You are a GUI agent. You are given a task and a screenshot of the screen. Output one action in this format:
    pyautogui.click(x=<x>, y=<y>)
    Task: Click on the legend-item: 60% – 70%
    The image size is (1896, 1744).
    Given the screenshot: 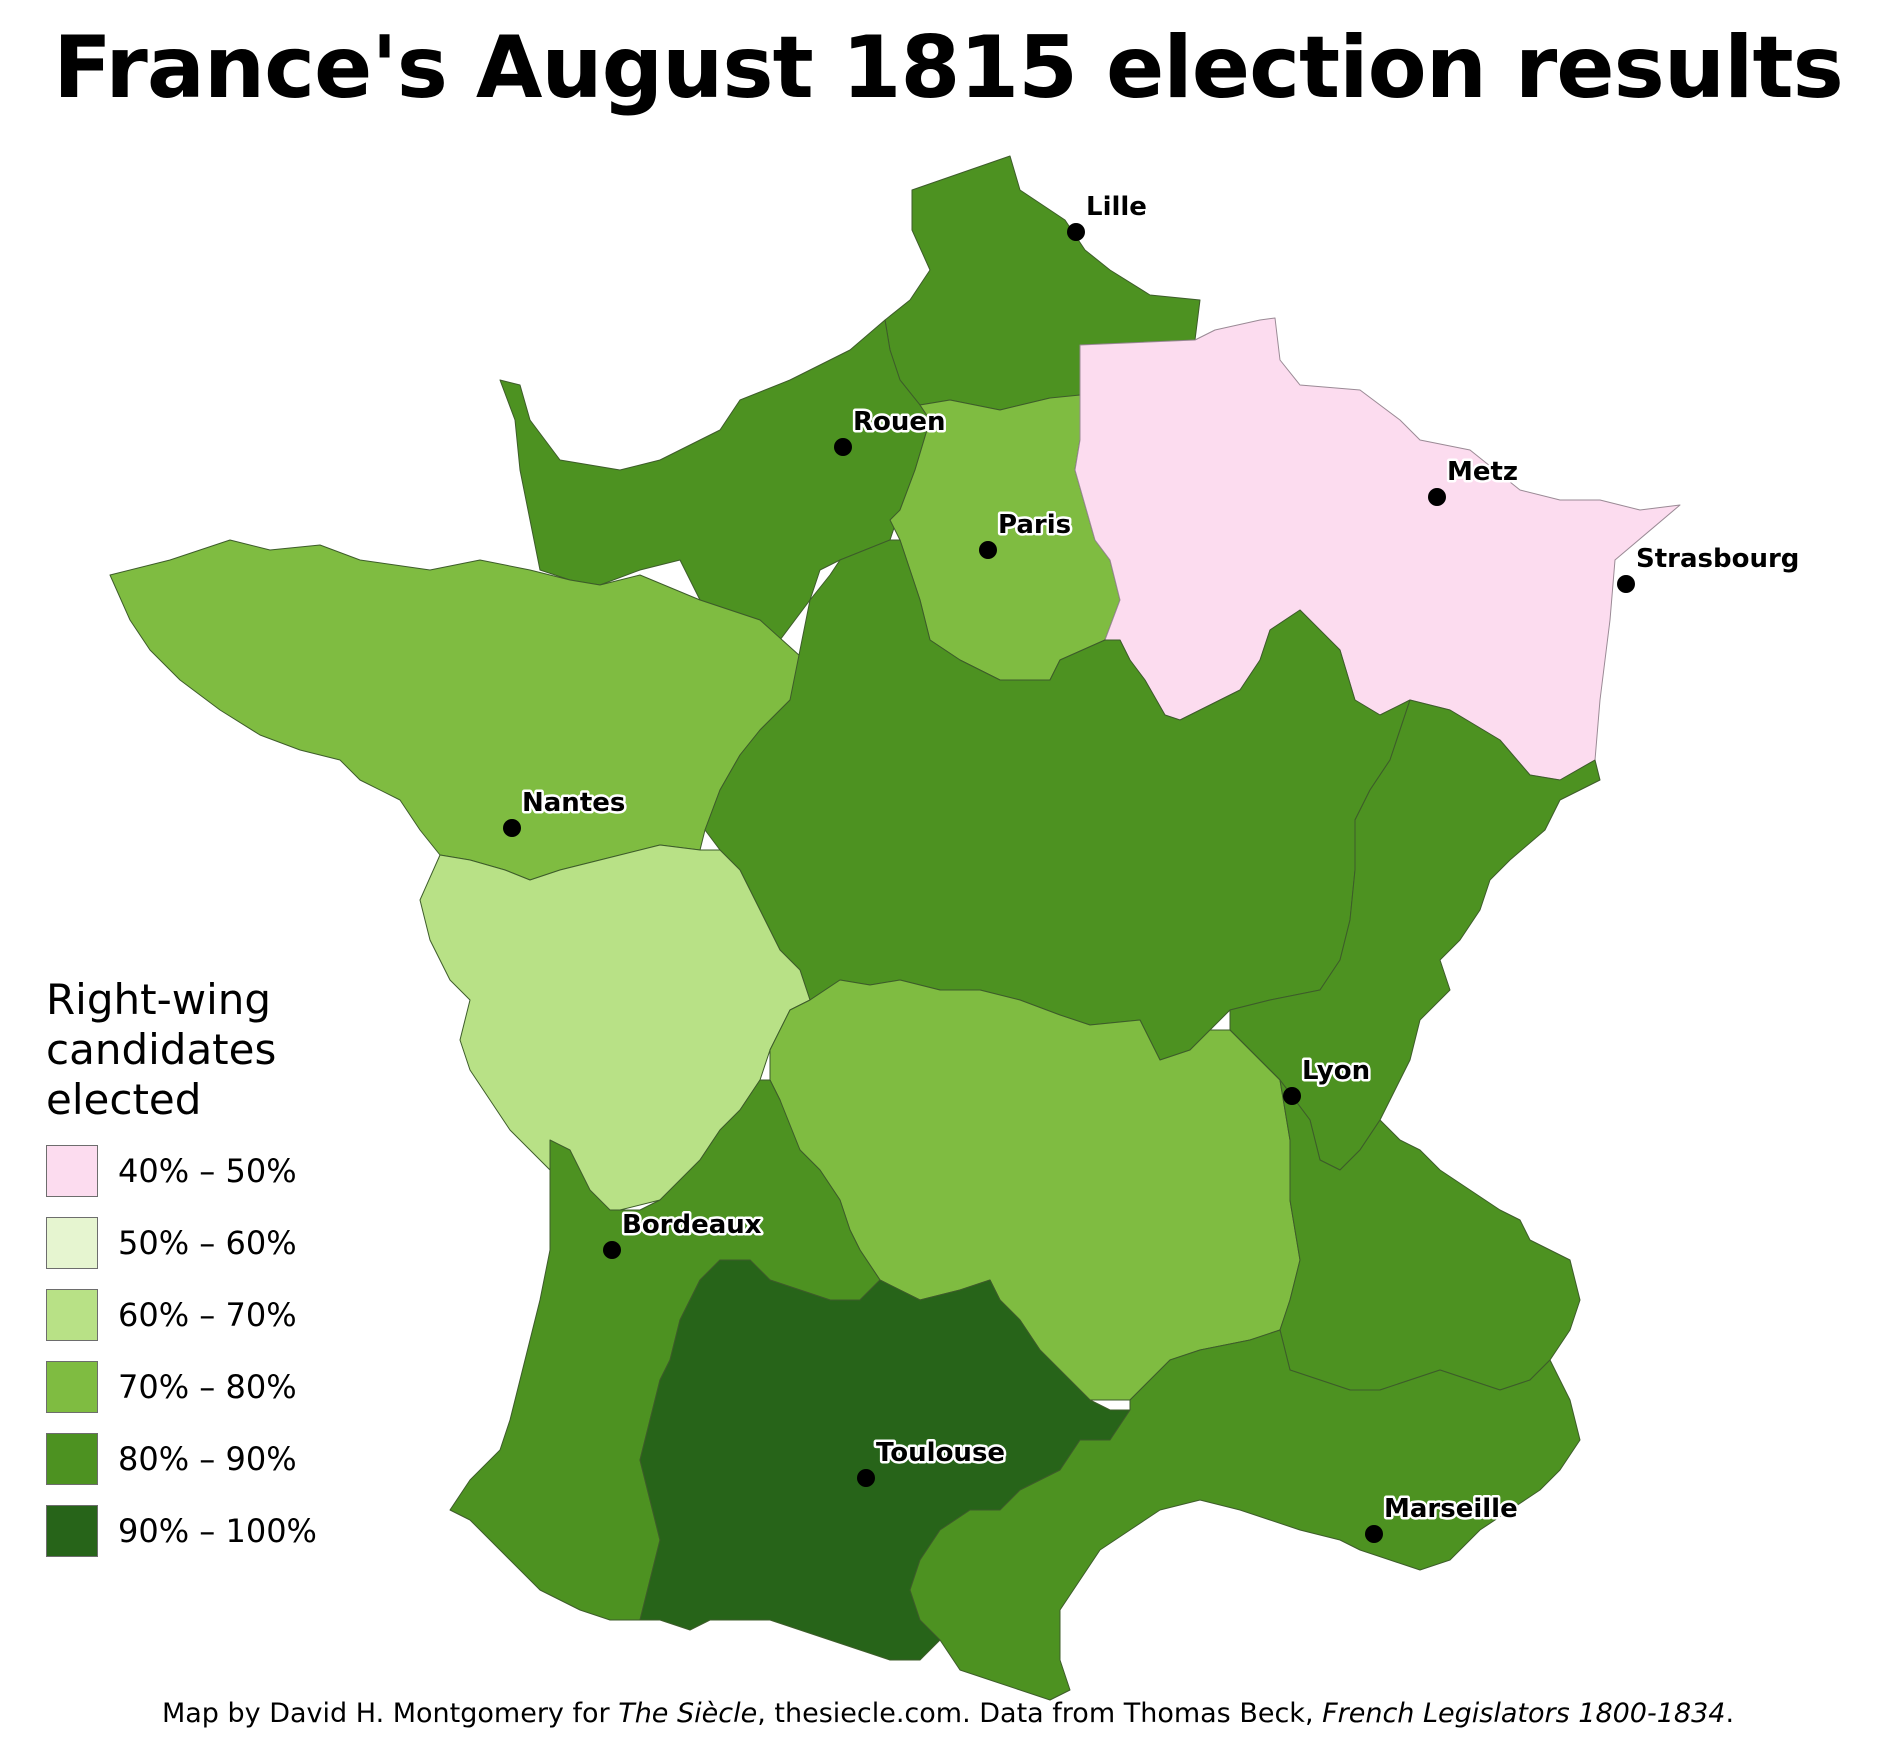 What is the action you would take?
    pyautogui.click(x=211, y=1315)
    